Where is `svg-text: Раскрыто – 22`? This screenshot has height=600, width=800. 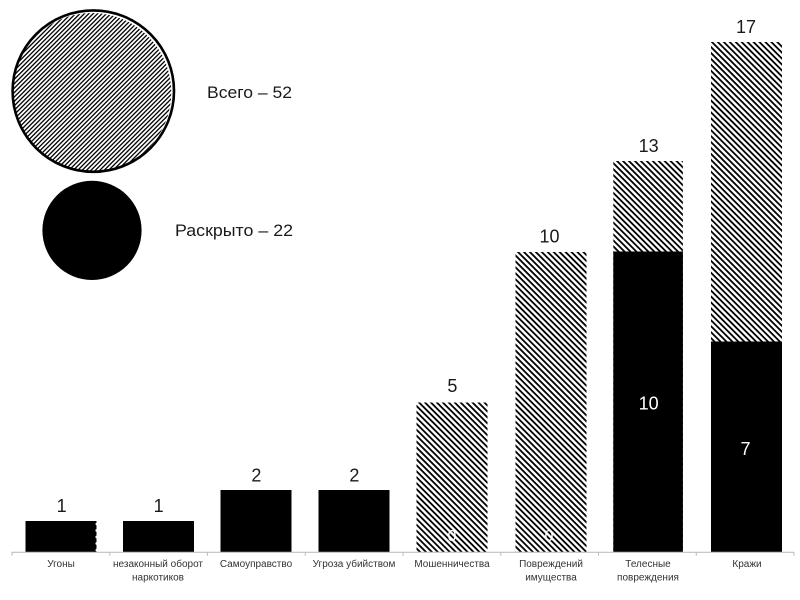 svg-text: Раскрыто – 22 is located at coordinates (234, 230).